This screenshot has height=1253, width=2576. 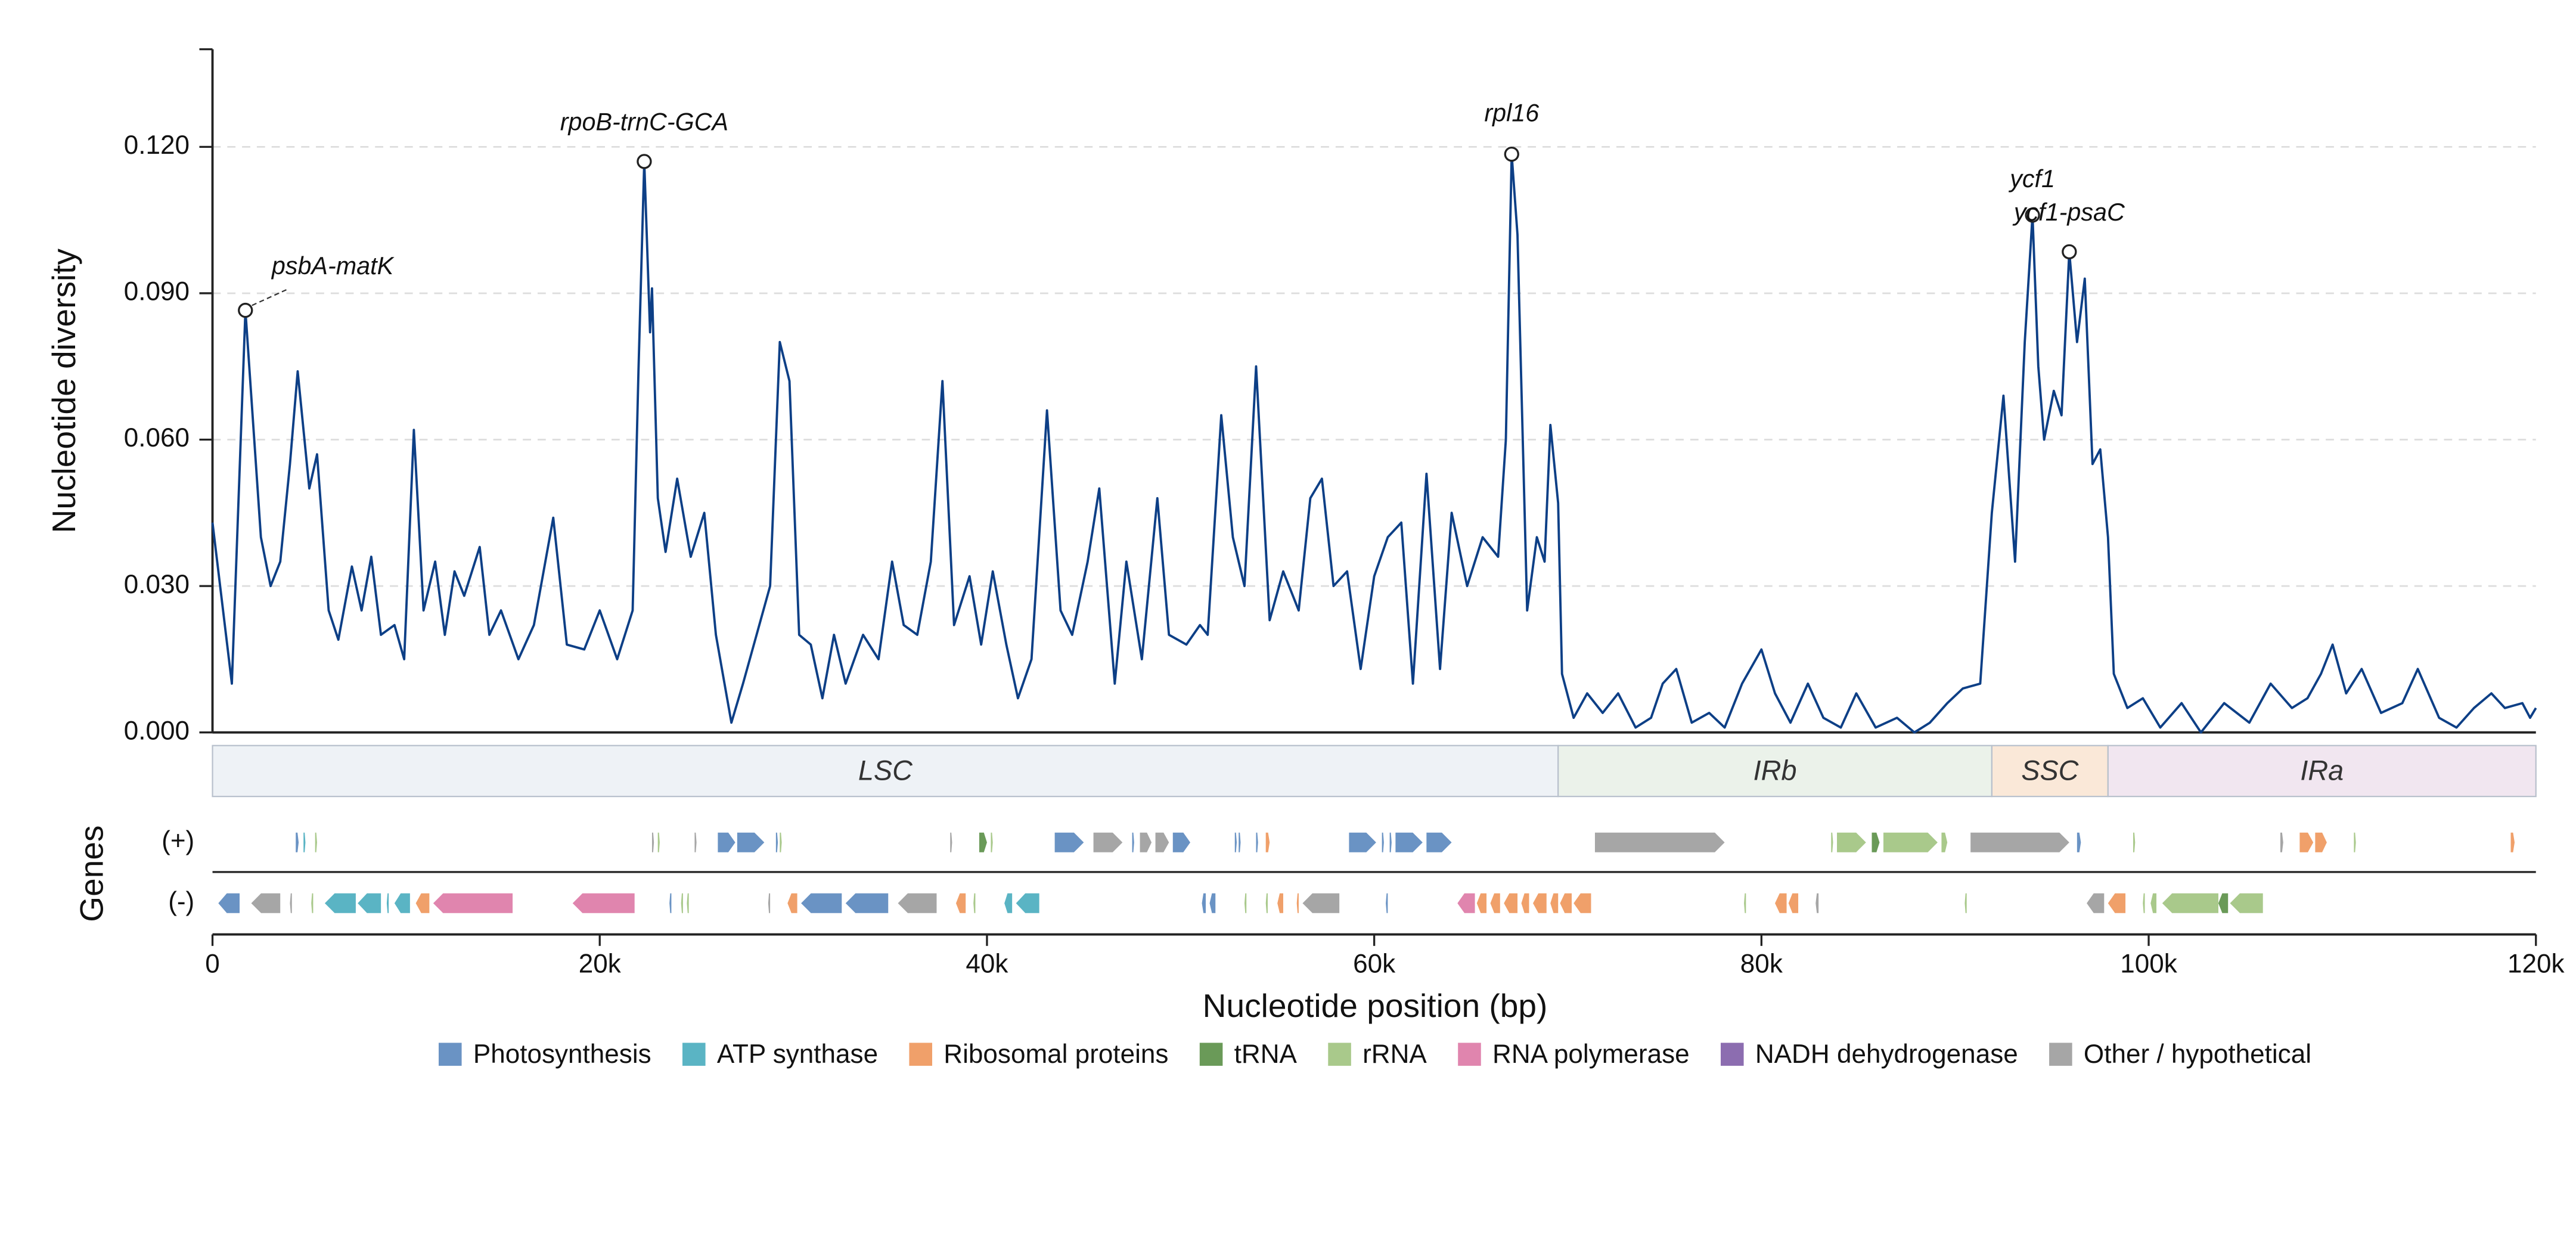 What do you see at coordinates (601, 964) in the screenshot?
I see `x-tick-label: 20k` at bounding box center [601, 964].